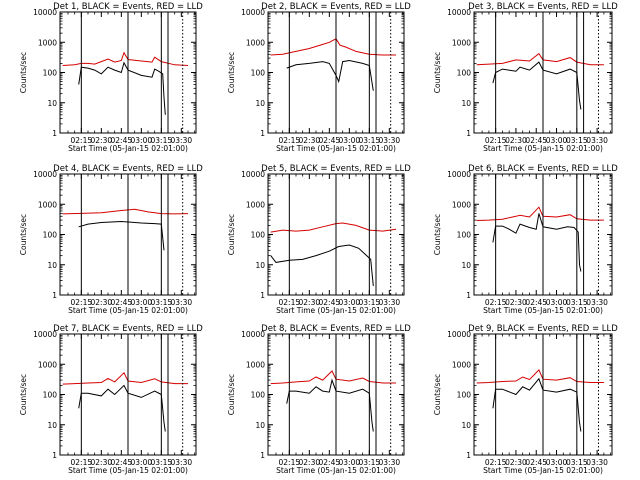  Describe the element at coordinates (336, 329) in the screenshot. I see `panel-title: Det 8, BLACK = Events, RED = LLD` at that location.